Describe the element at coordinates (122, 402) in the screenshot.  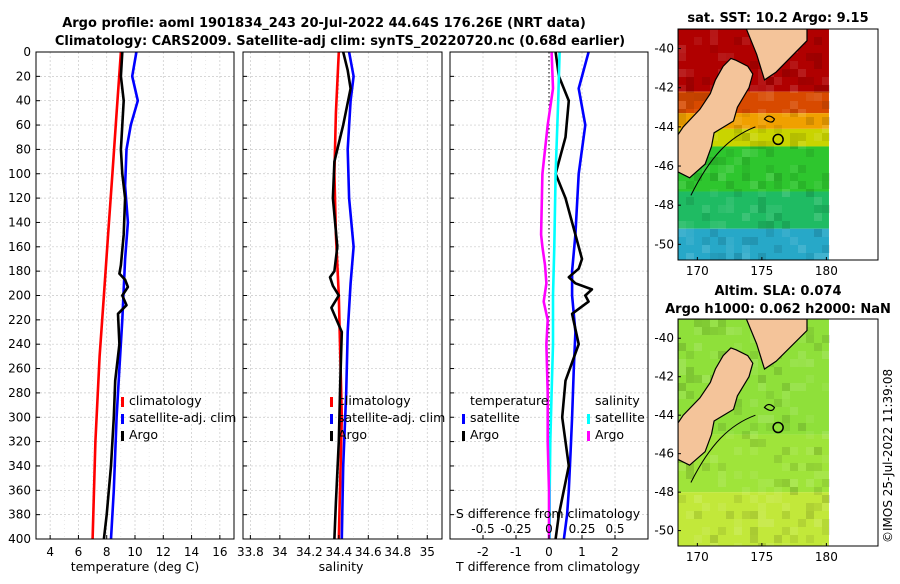
I see `legend-climatology-swatch` at that location.